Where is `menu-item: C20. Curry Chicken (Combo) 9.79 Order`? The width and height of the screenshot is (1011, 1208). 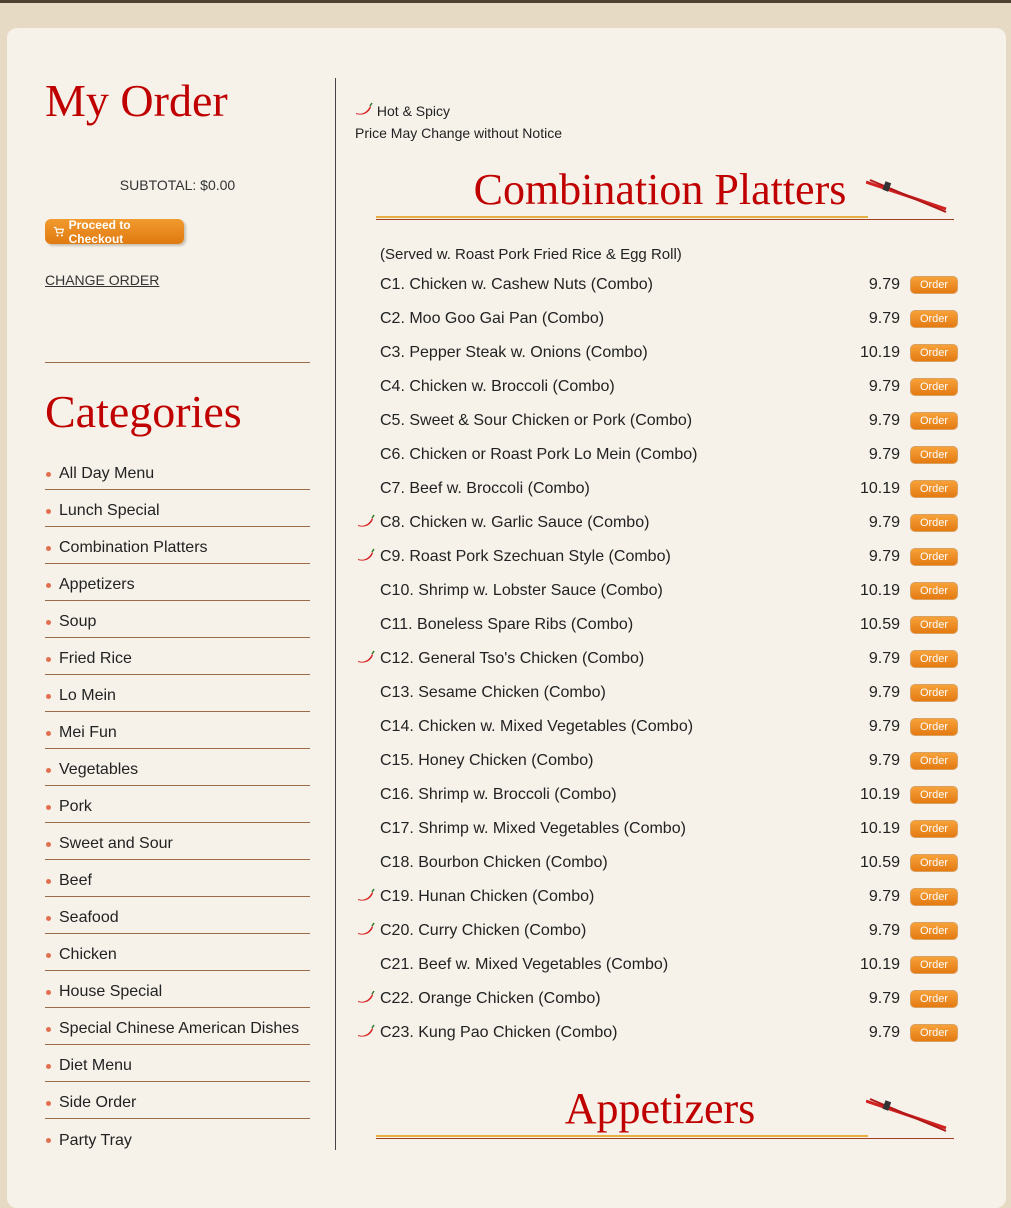 menu-item: C20. Curry Chicken (Combo) 9.79 Order is located at coordinates (660, 933).